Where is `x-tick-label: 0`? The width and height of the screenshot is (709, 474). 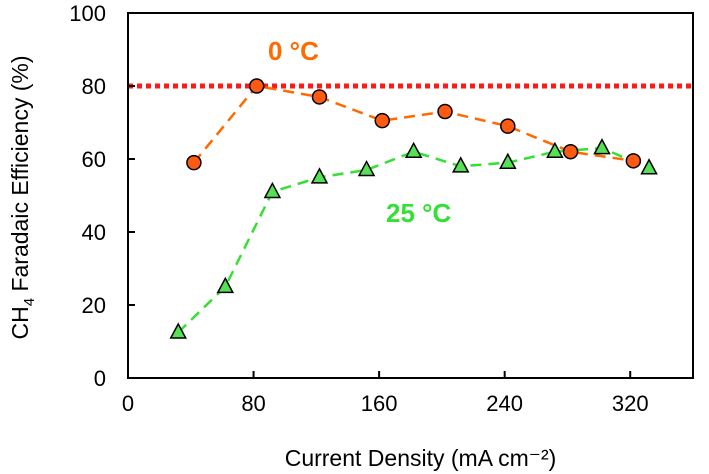 x-tick-label: 0 is located at coordinates (128, 403).